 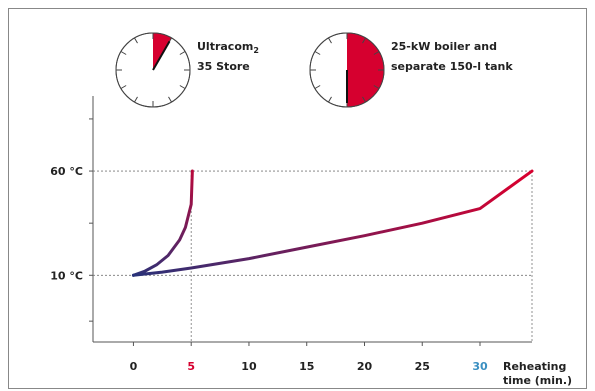 I want to click on x-tick-label: 0, so click(x=134, y=366).